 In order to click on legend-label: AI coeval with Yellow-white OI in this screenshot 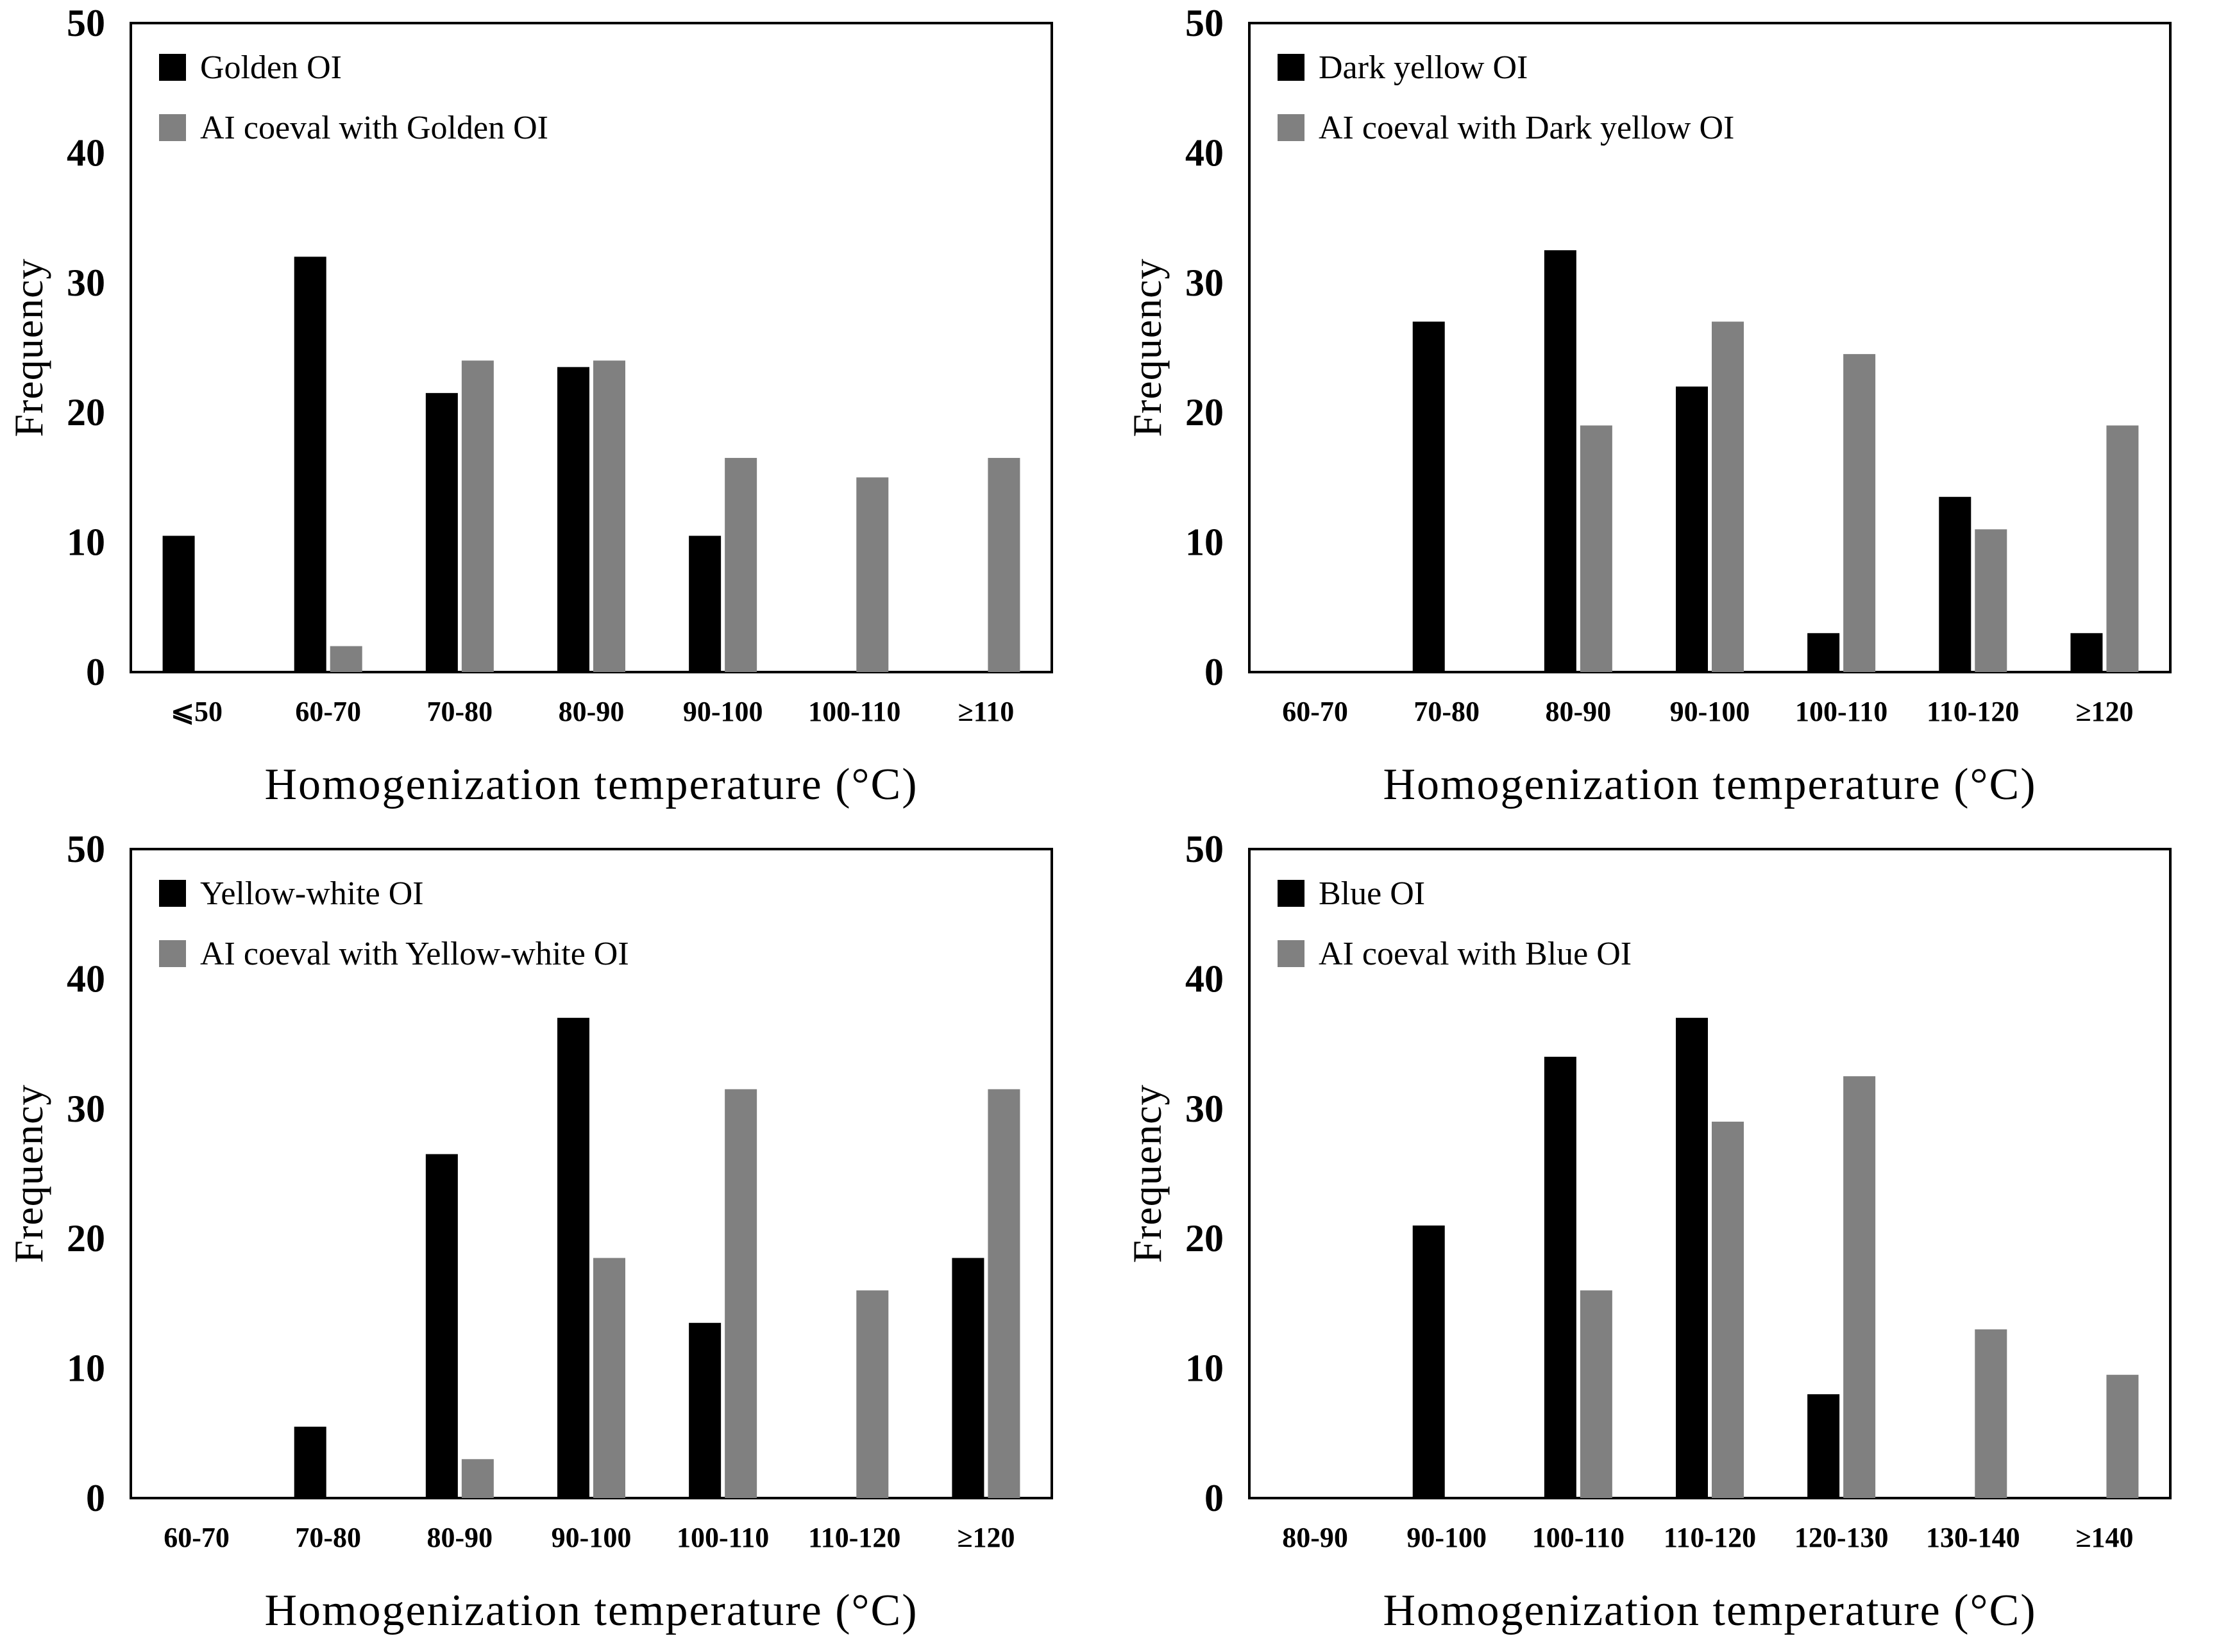, I will do `click(415, 954)`.